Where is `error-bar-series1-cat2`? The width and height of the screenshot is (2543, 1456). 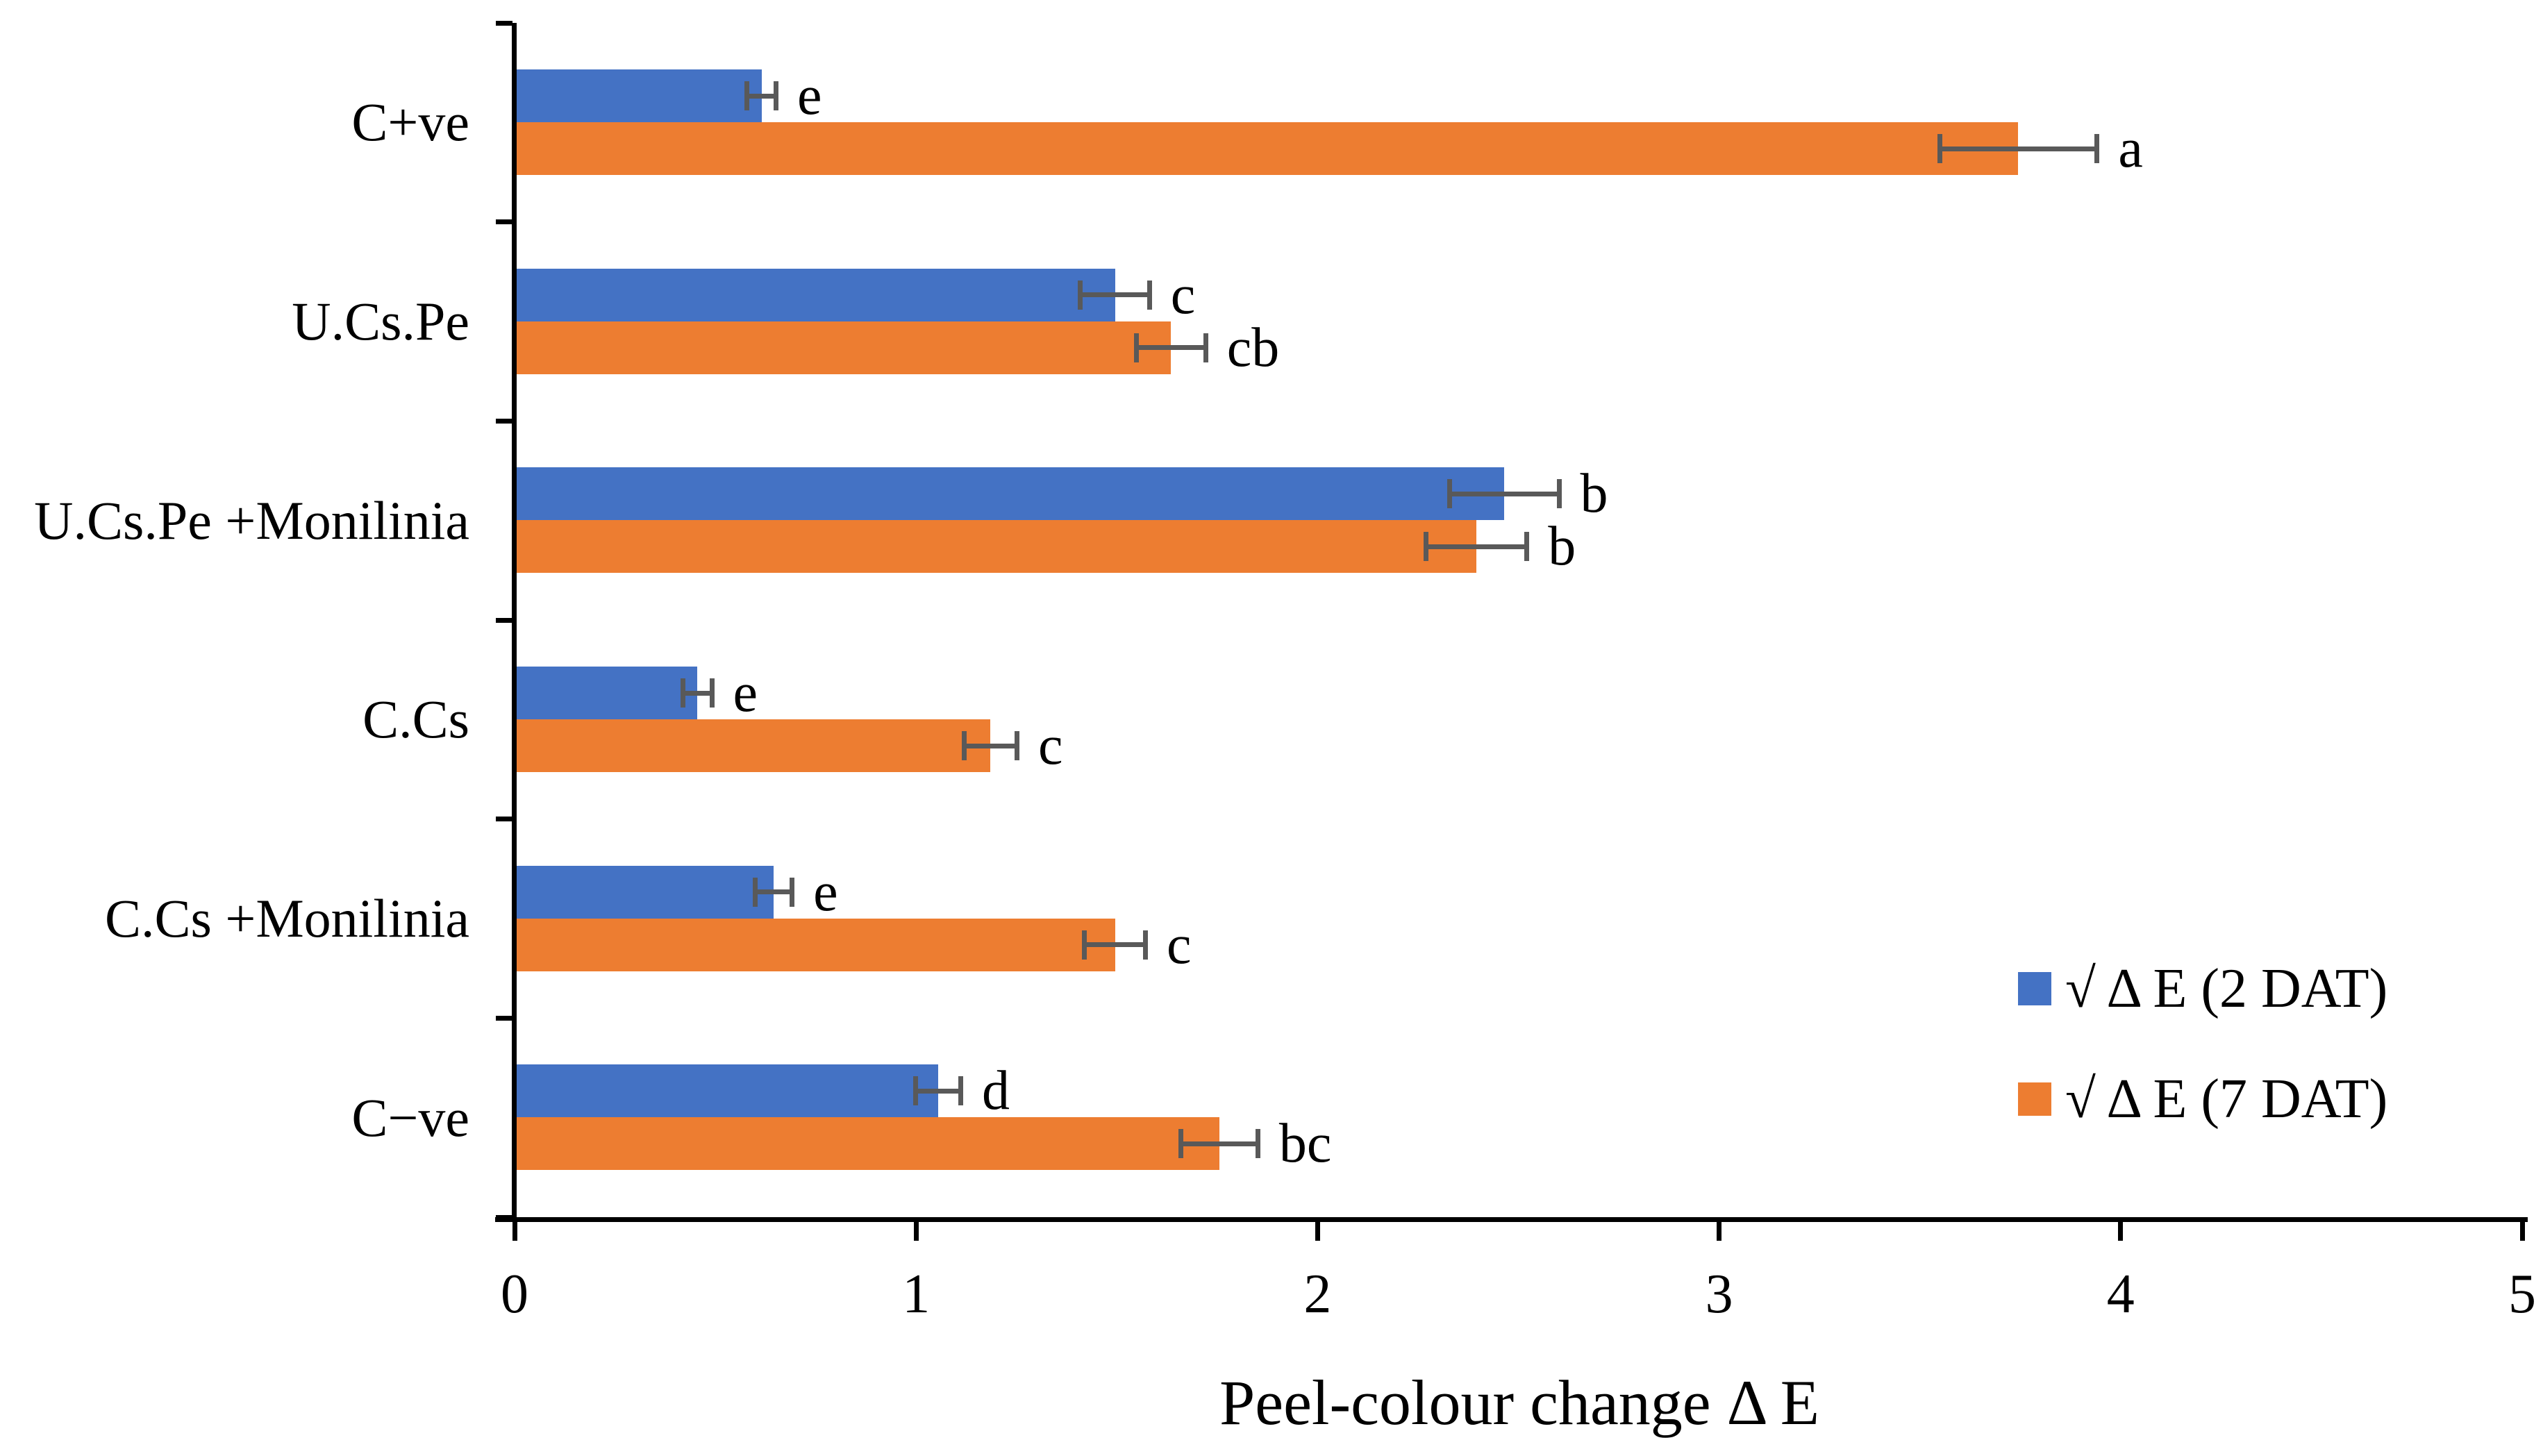
error-bar-series1-cat2 is located at coordinates (1115, 295).